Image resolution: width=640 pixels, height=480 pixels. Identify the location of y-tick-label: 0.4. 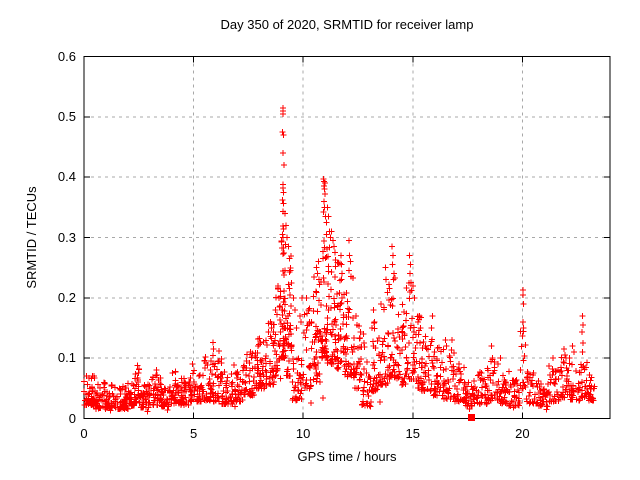
(66, 177).